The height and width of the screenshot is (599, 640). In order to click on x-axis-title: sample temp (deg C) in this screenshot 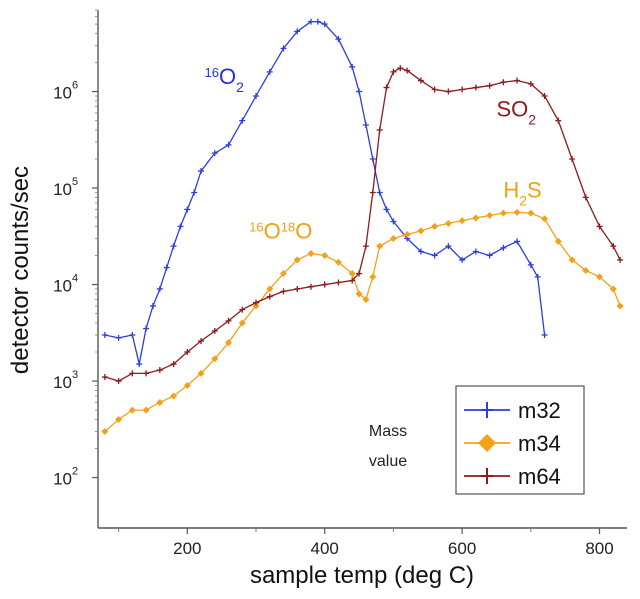, I will do `click(362, 575)`.